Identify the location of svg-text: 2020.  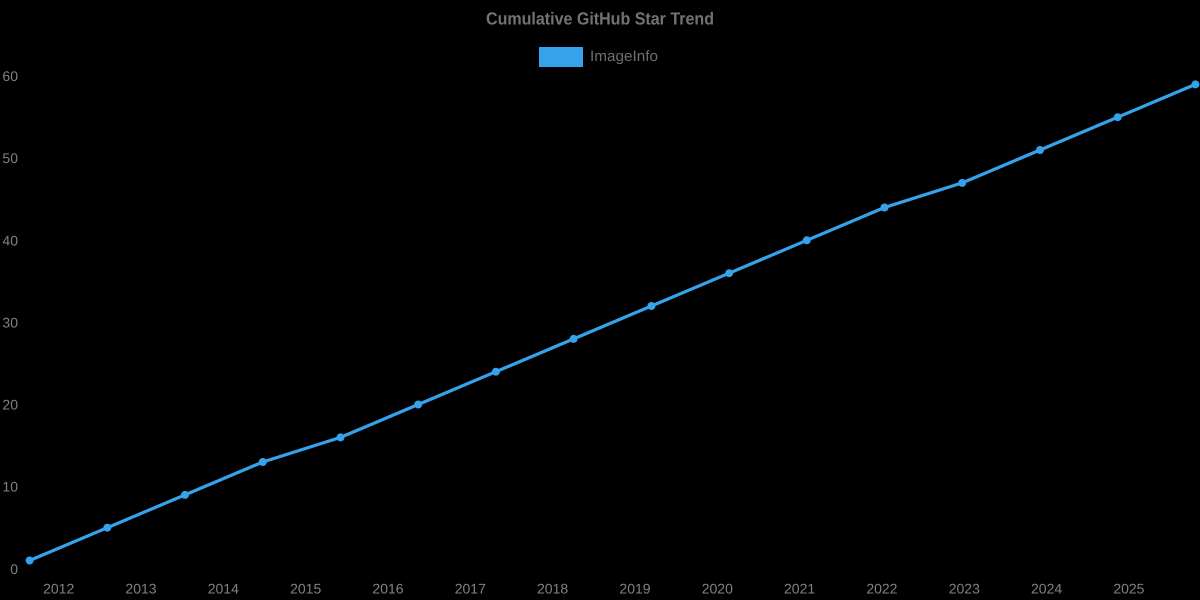
(717, 589).